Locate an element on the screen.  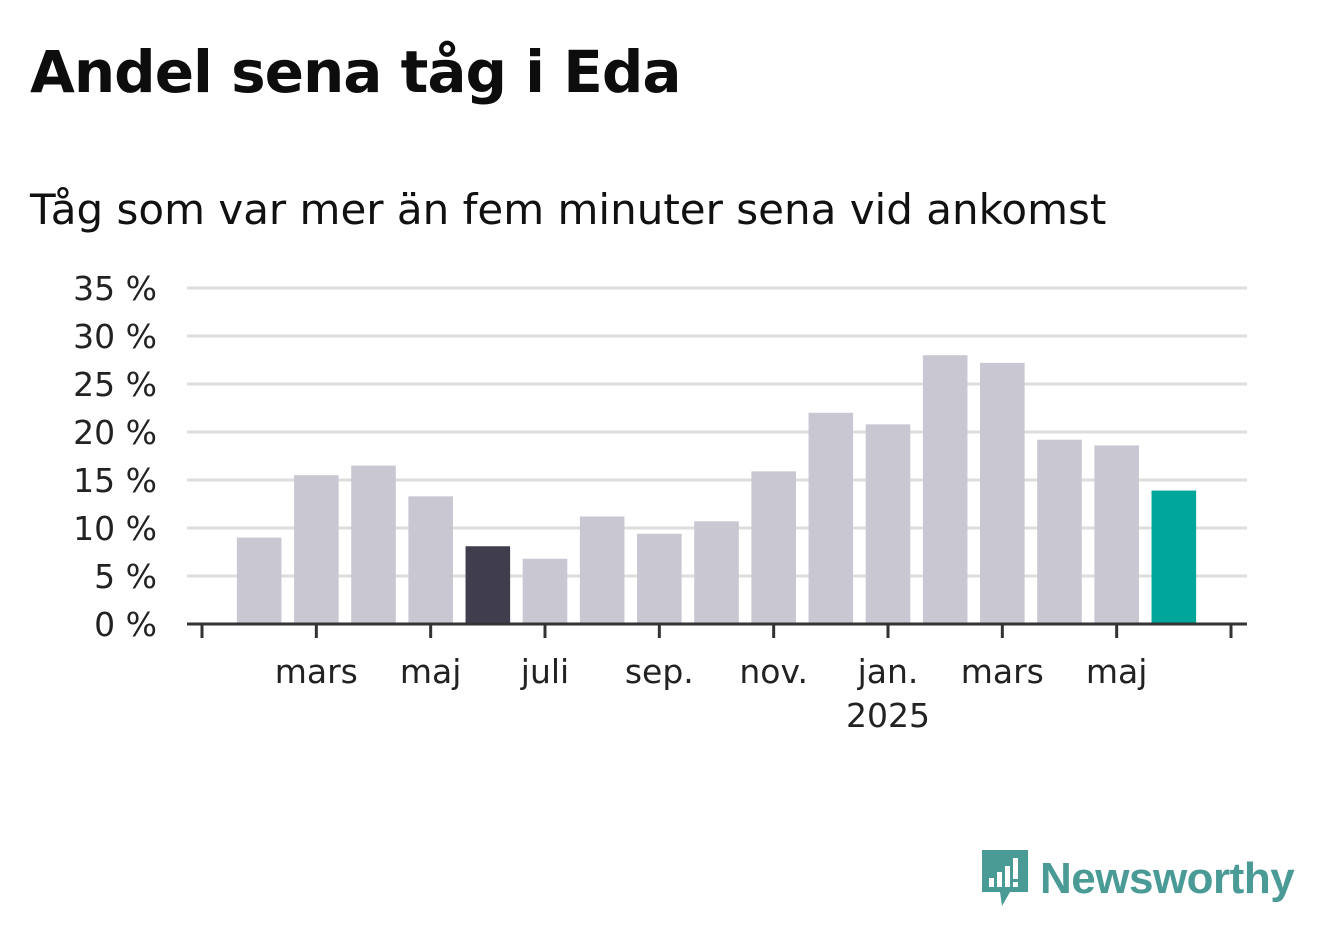
y-tick-label: 35 % is located at coordinates (115, 288).